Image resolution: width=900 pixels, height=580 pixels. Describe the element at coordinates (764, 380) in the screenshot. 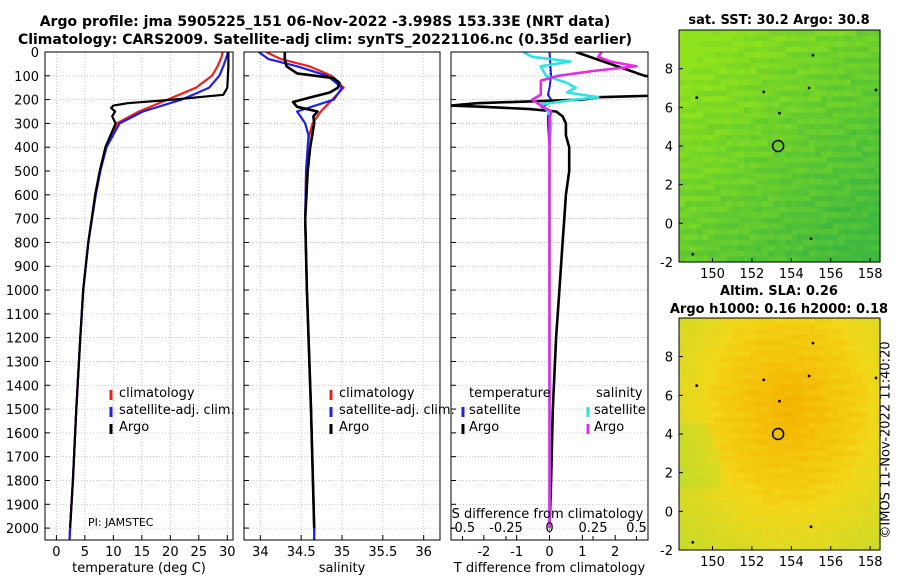

I see `sla-map-island` at that location.